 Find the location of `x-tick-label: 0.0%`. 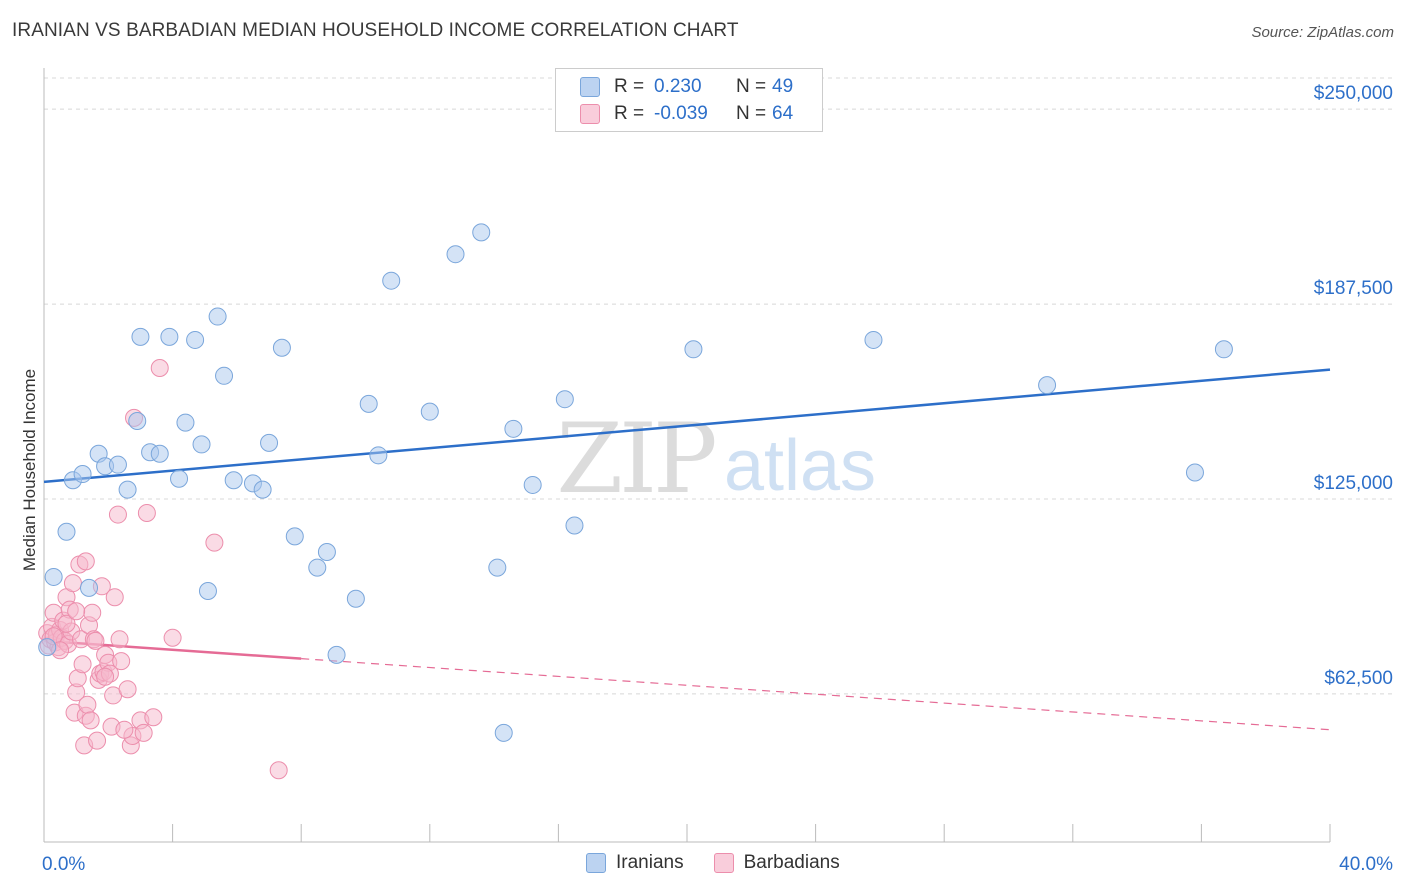

x-tick-label: 0.0% is located at coordinates (63, 864).